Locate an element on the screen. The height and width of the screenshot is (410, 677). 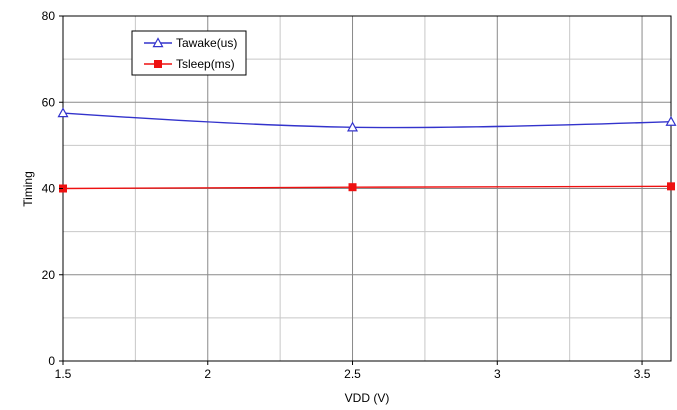
y-tick-label-2: 40 is located at coordinates (49, 189).